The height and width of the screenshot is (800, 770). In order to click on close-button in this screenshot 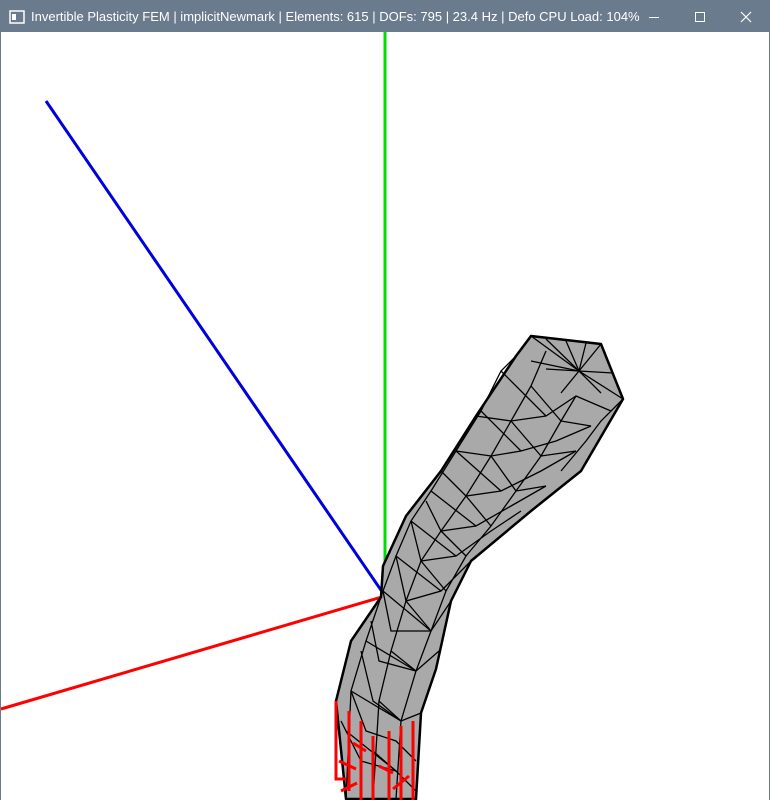, I will do `click(746, 16)`.